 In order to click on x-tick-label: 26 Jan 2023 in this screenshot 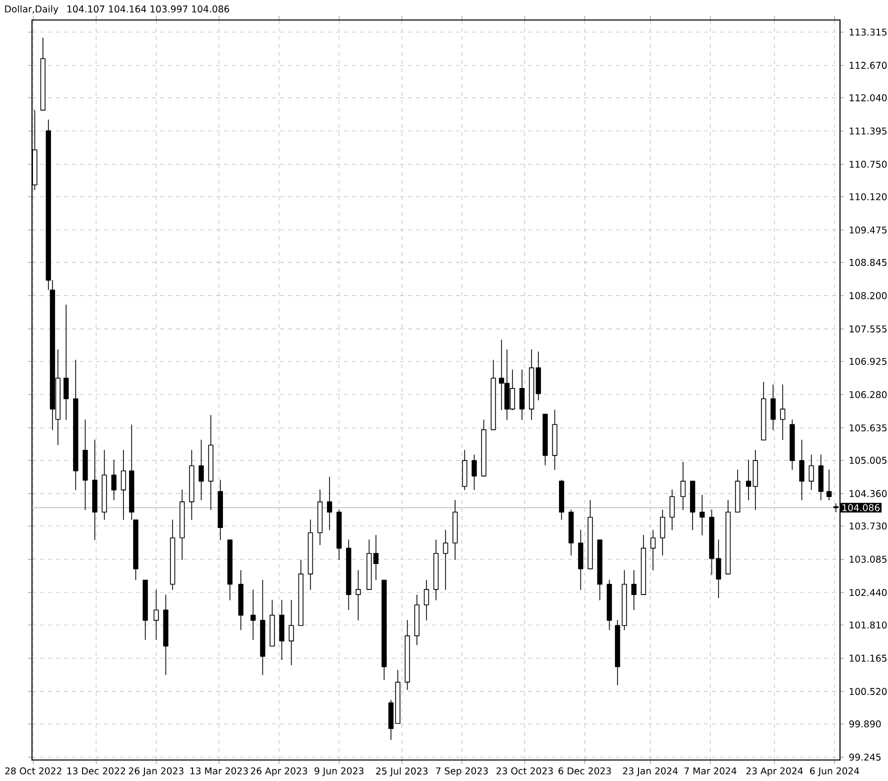, I will do `click(156, 771)`.